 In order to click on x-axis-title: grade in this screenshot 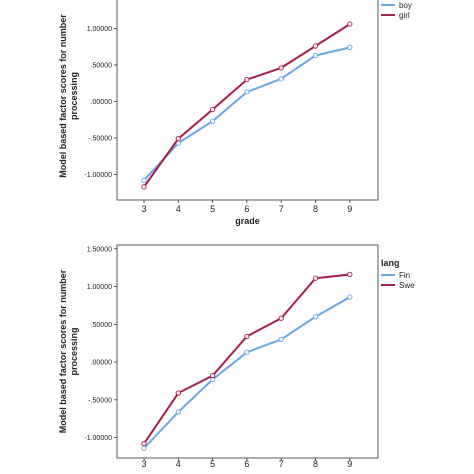, I will do `click(247, 221)`.